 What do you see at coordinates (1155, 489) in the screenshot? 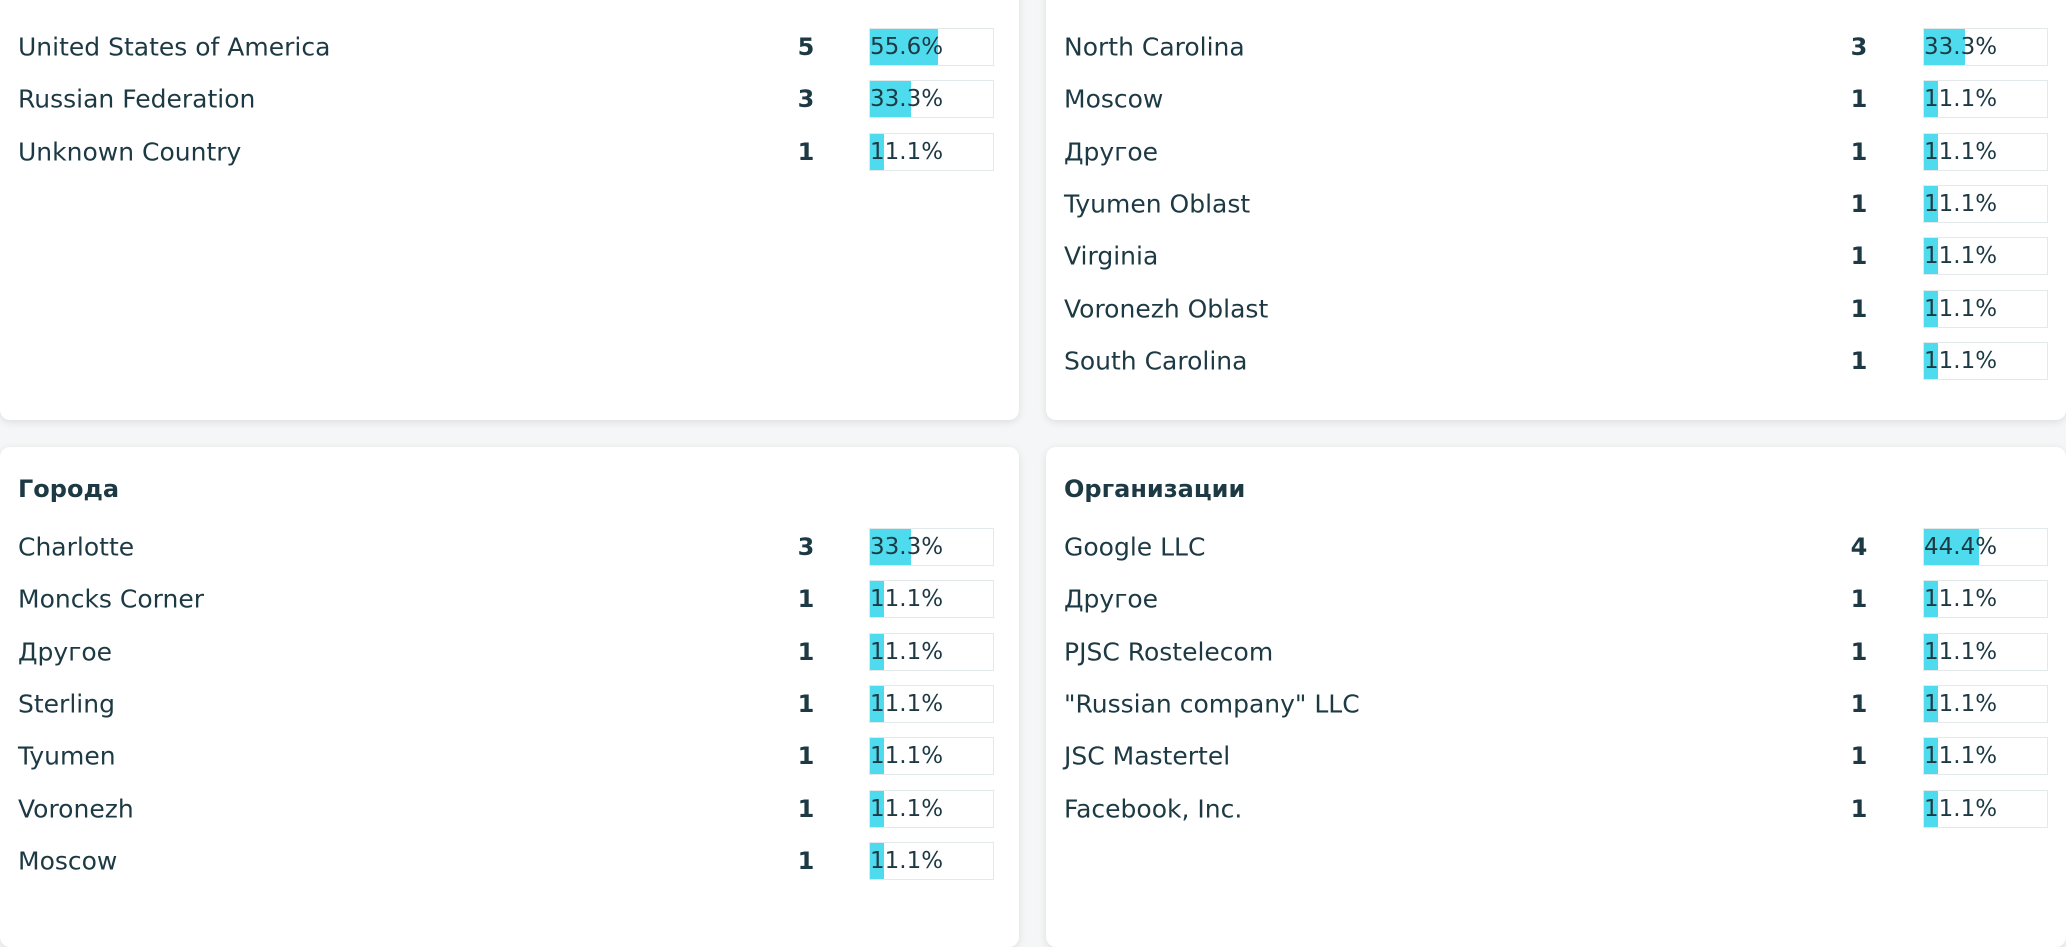
I see `panel-title: Организации` at bounding box center [1155, 489].